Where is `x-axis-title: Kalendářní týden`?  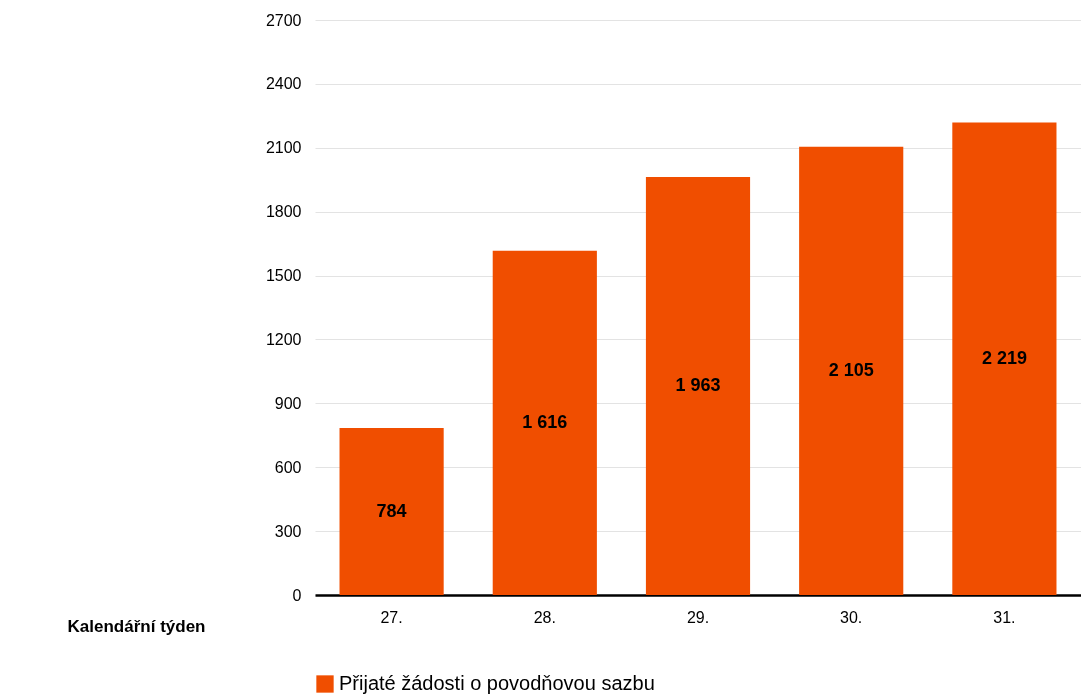
x-axis-title: Kalendářní týden is located at coordinates (136, 626).